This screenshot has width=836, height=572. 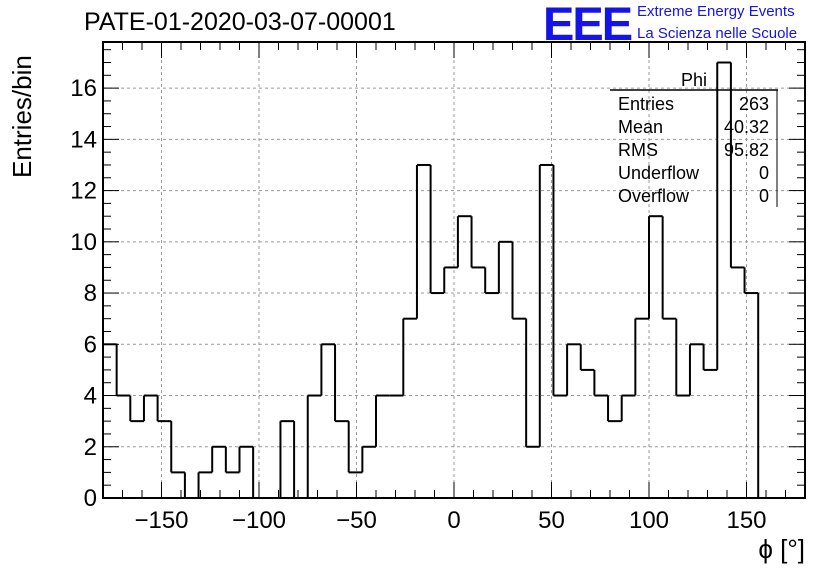 I want to click on y-tick-label: 6, so click(x=90, y=344).